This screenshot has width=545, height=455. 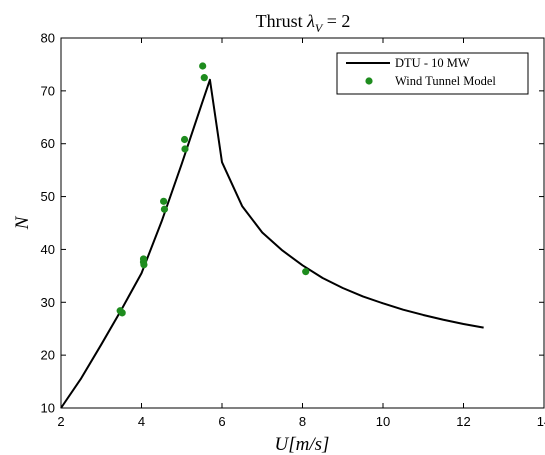 I want to click on chart-title-rest: = 2, so click(x=336, y=21).